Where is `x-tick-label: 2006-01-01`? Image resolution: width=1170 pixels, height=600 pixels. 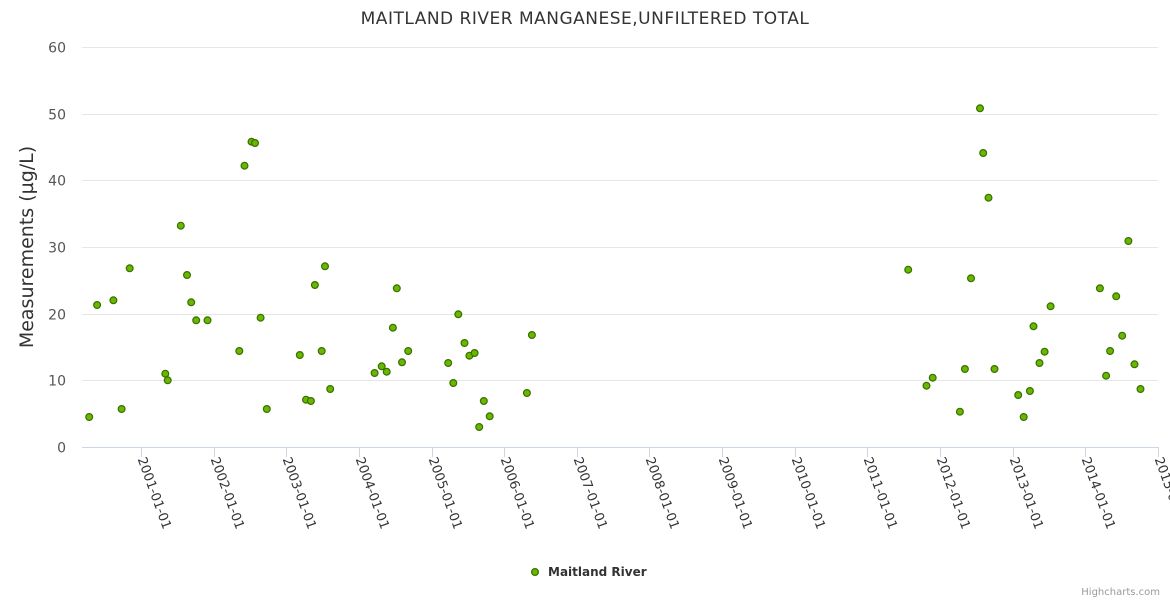
x-tick-label: 2006-01-01 is located at coordinates (517, 493).